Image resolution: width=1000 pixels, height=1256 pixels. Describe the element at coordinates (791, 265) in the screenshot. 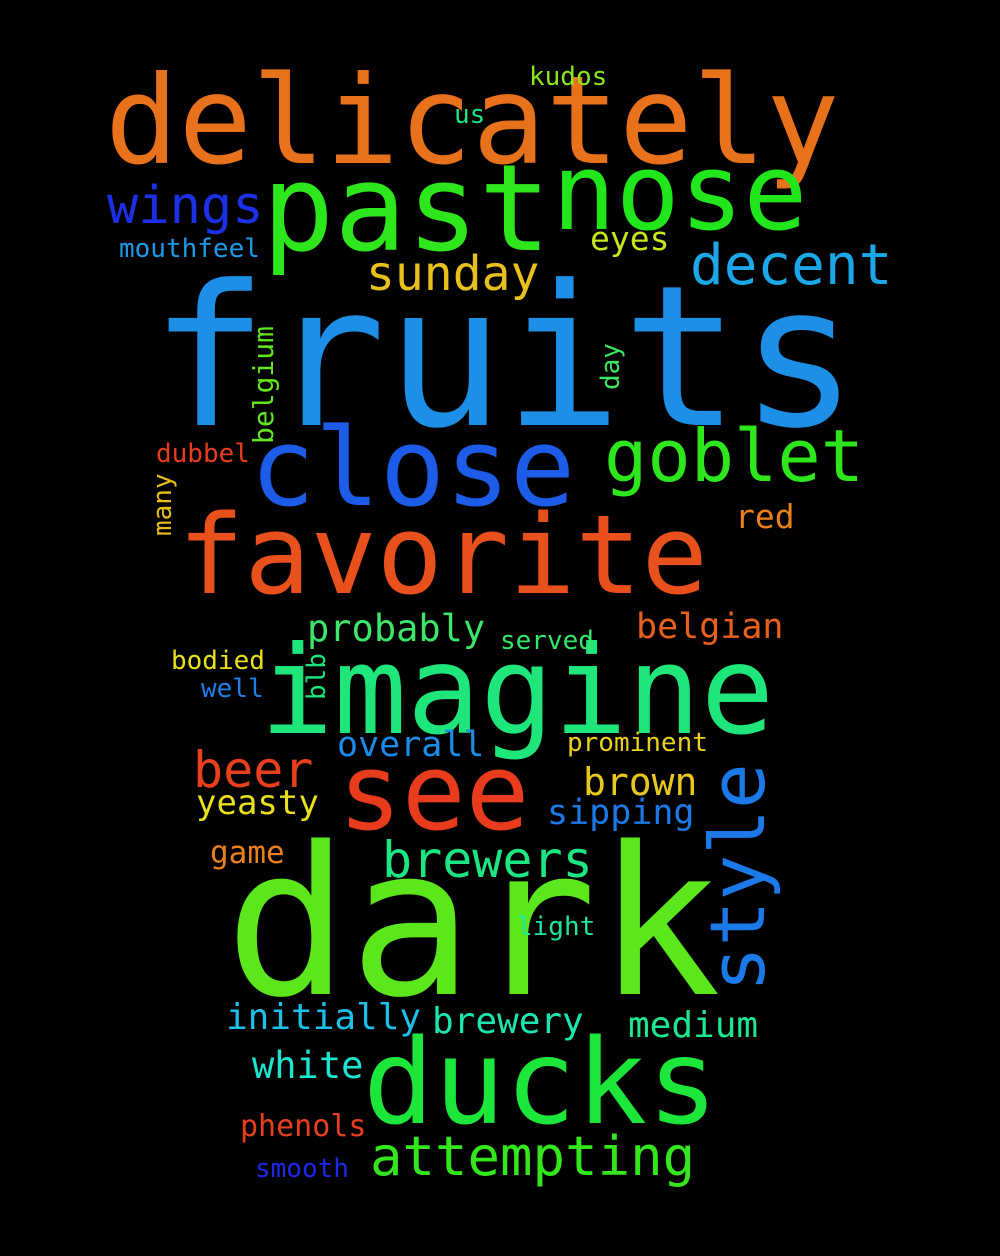

I see `word-decent: decent` at that location.